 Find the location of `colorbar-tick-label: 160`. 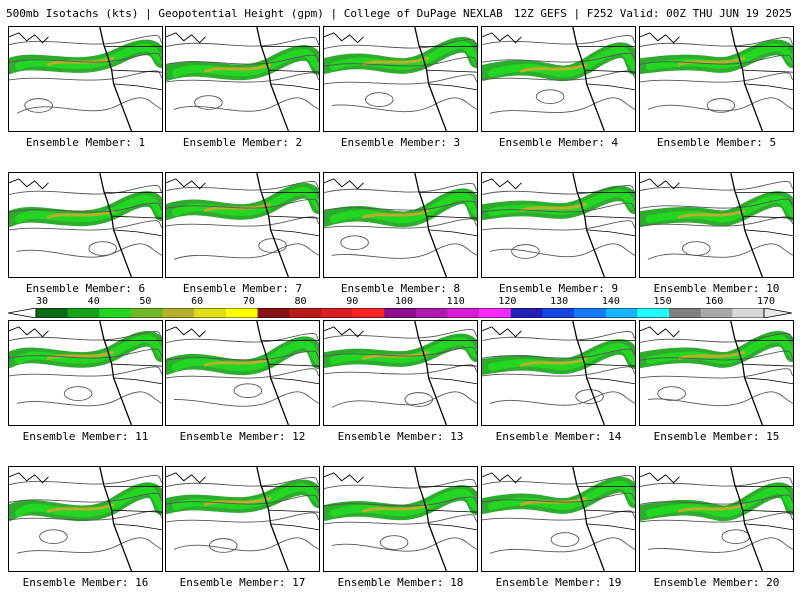

colorbar-tick-label: 160 is located at coordinates (714, 301).